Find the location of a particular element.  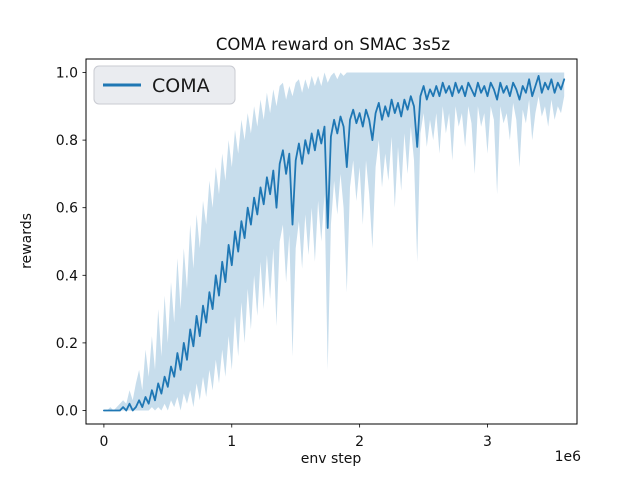

chart-title: COMA reward on SMAC 3s5z is located at coordinates (333, 44).